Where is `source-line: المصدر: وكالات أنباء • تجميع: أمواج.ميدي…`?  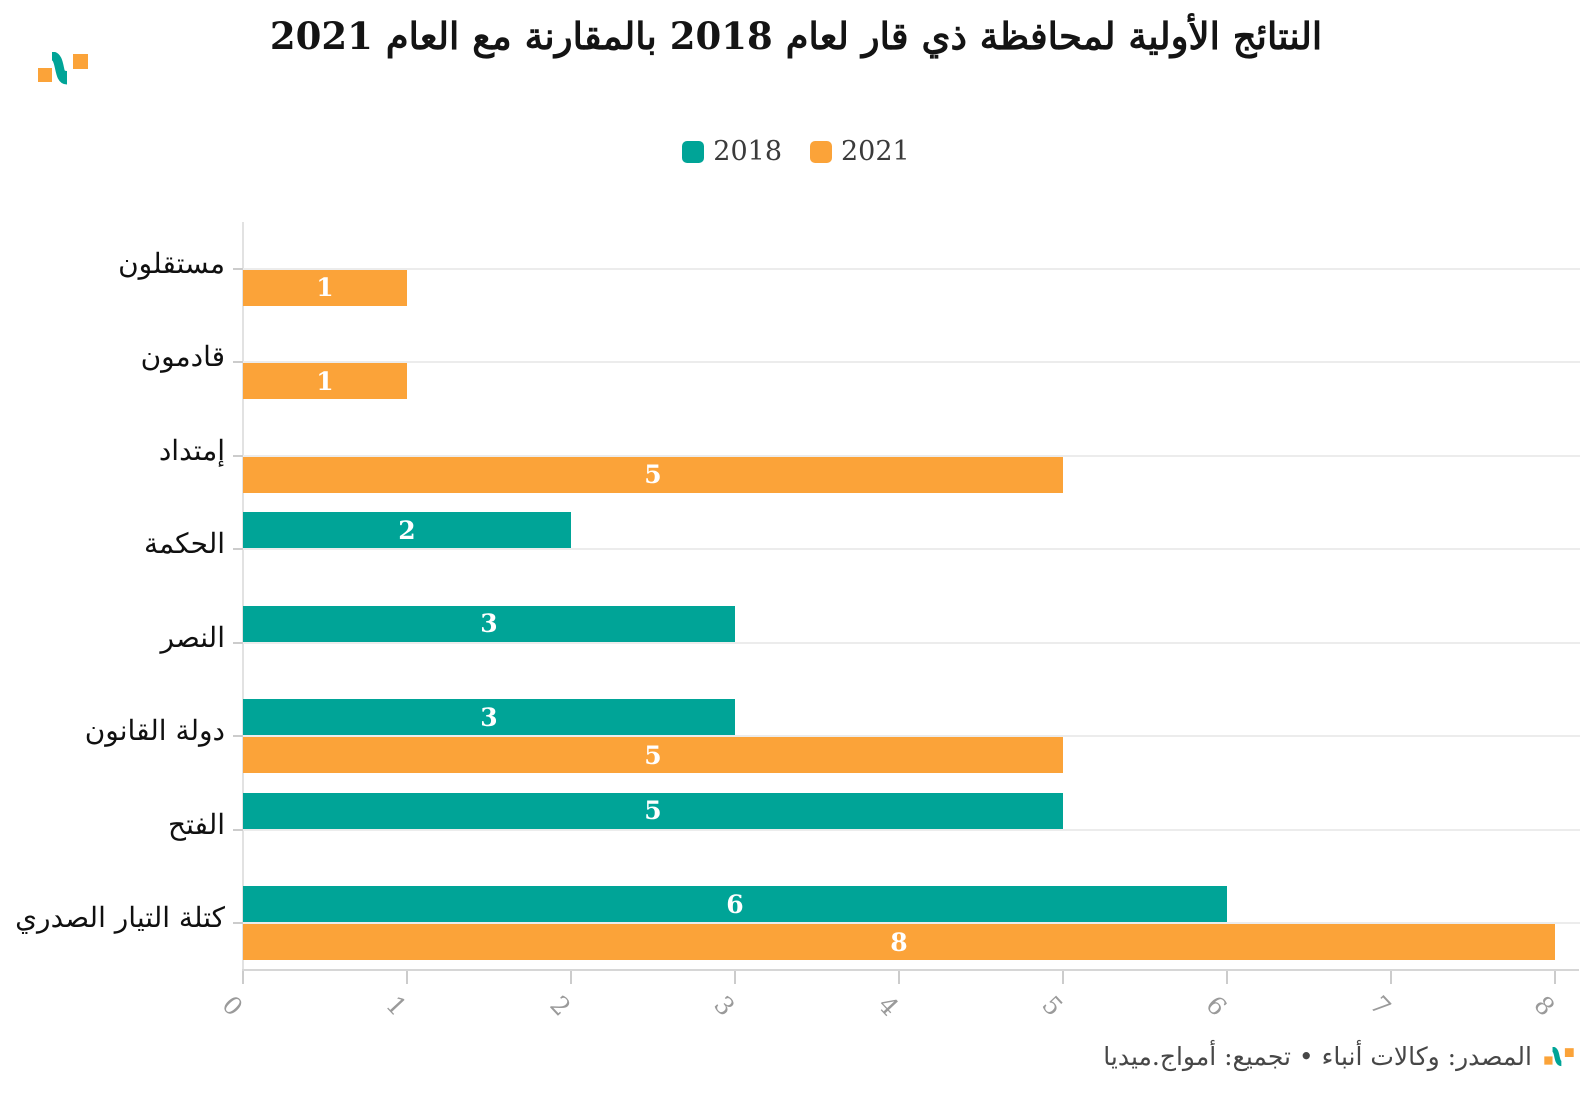 source-line: المصدر: وكالات أنباء • تجميع: أمواج.ميدي… is located at coordinates (1338, 1056).